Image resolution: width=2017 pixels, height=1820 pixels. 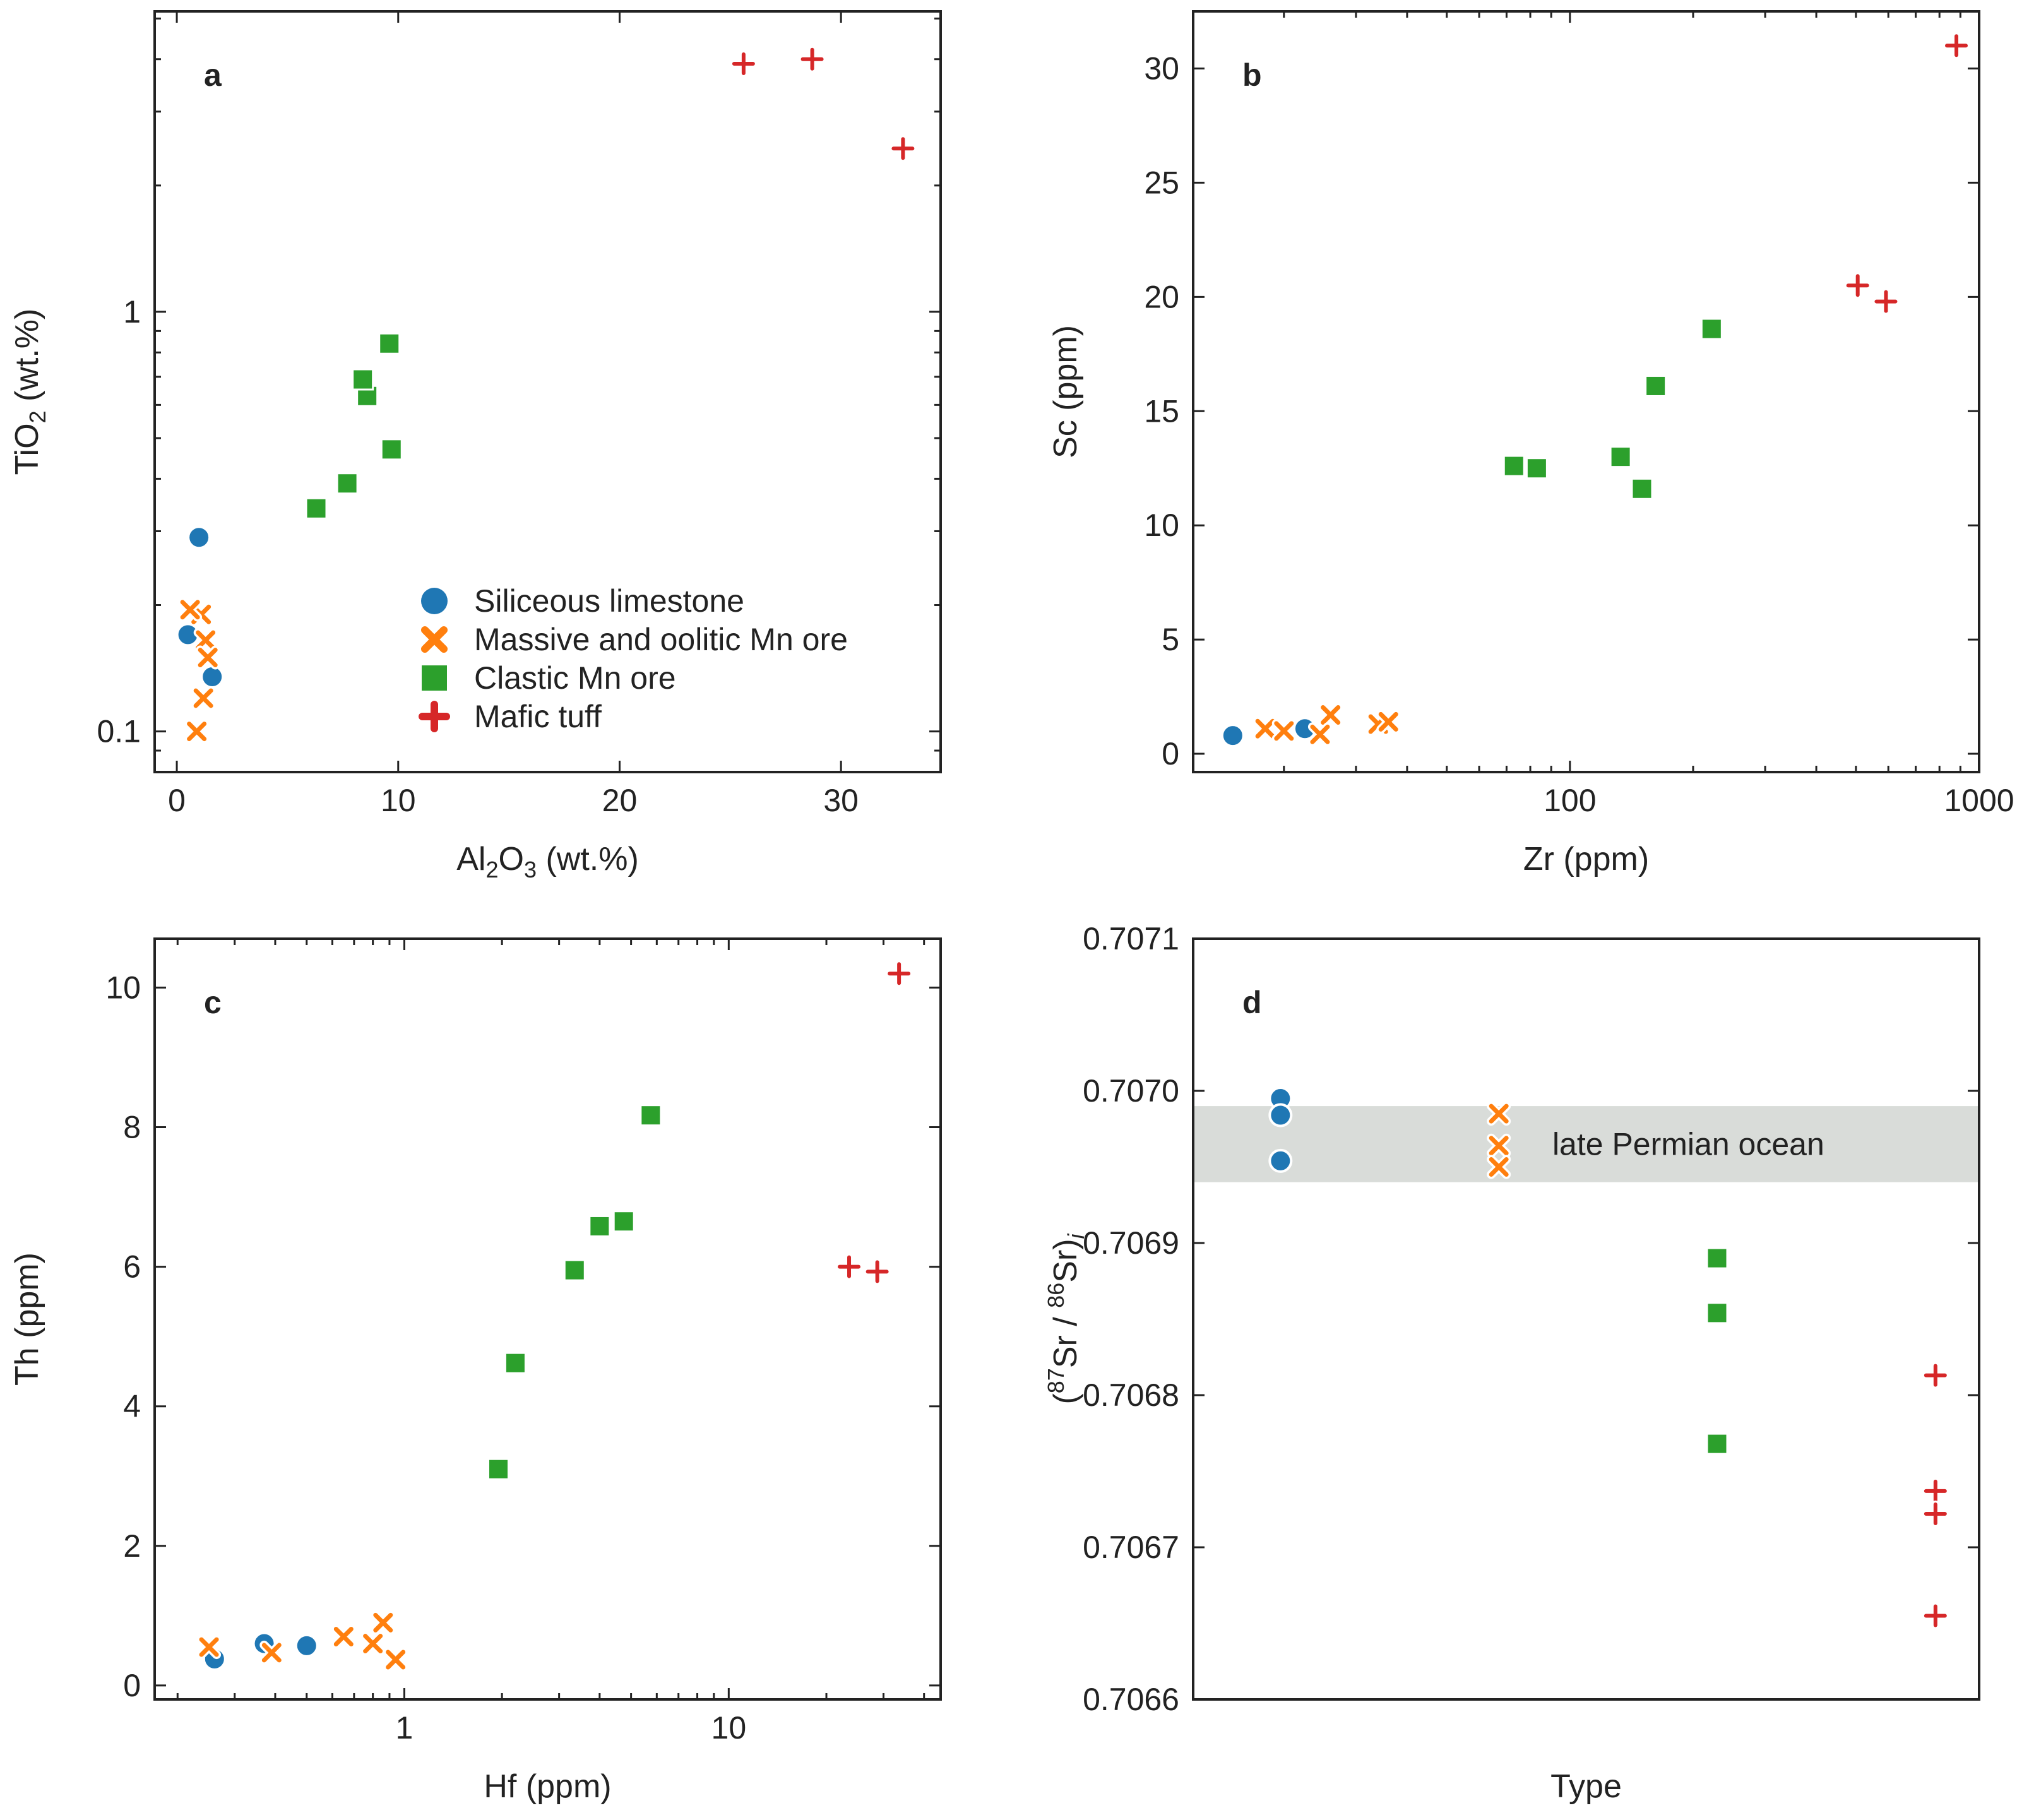 What do you see at coordinates (132, 1546) in the screenshot?
I see `y-tick-label: 2` at bounding box center [132, 1546].